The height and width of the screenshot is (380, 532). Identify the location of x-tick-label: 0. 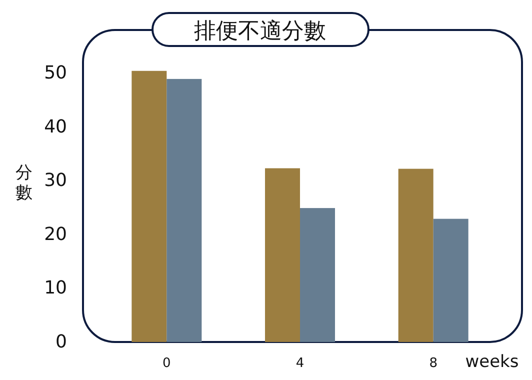
(166, 363).